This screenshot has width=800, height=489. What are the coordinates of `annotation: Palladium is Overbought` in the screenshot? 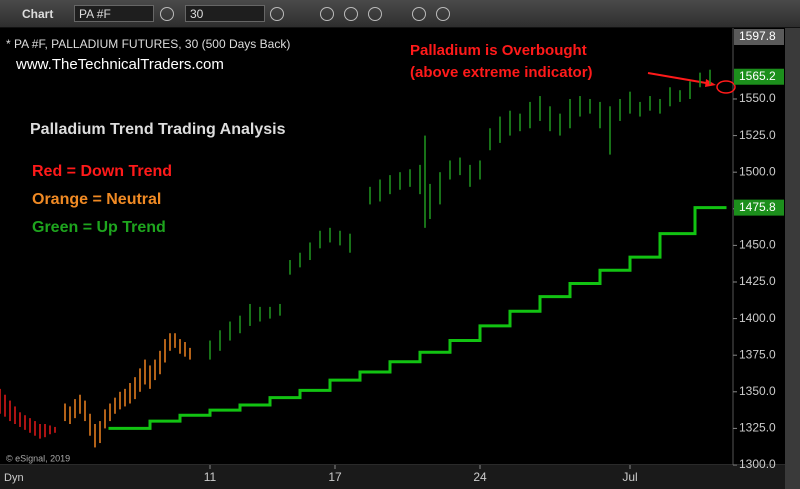 It's located at (498, 50).